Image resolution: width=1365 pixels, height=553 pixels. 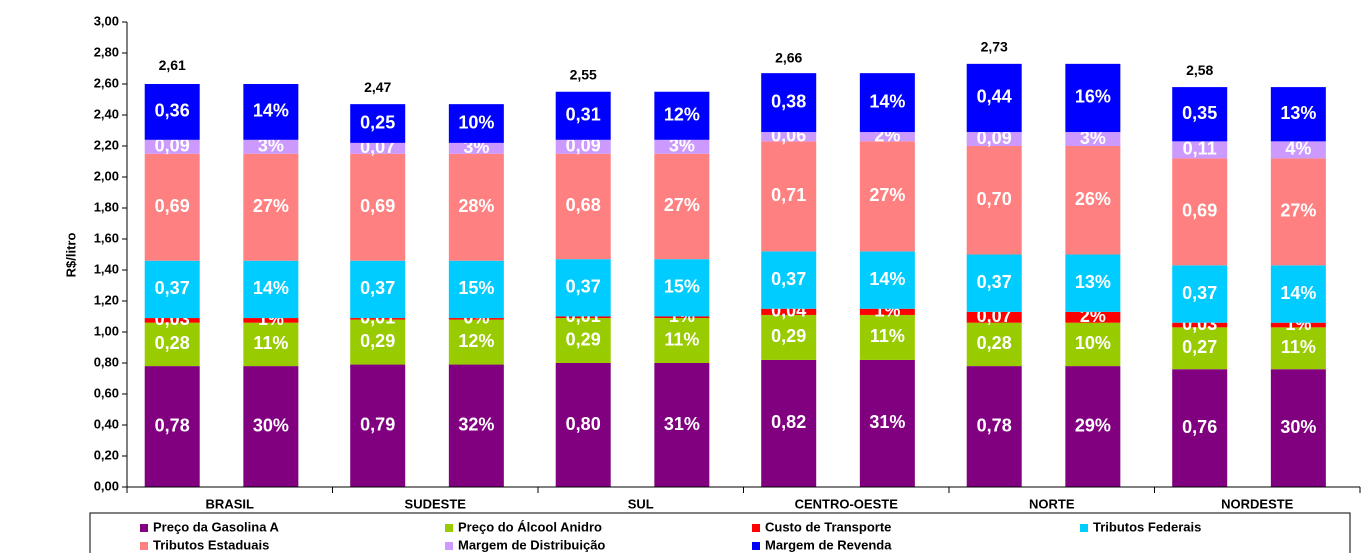 I want to click on share-label: 12%, so click(x=682, y=115).